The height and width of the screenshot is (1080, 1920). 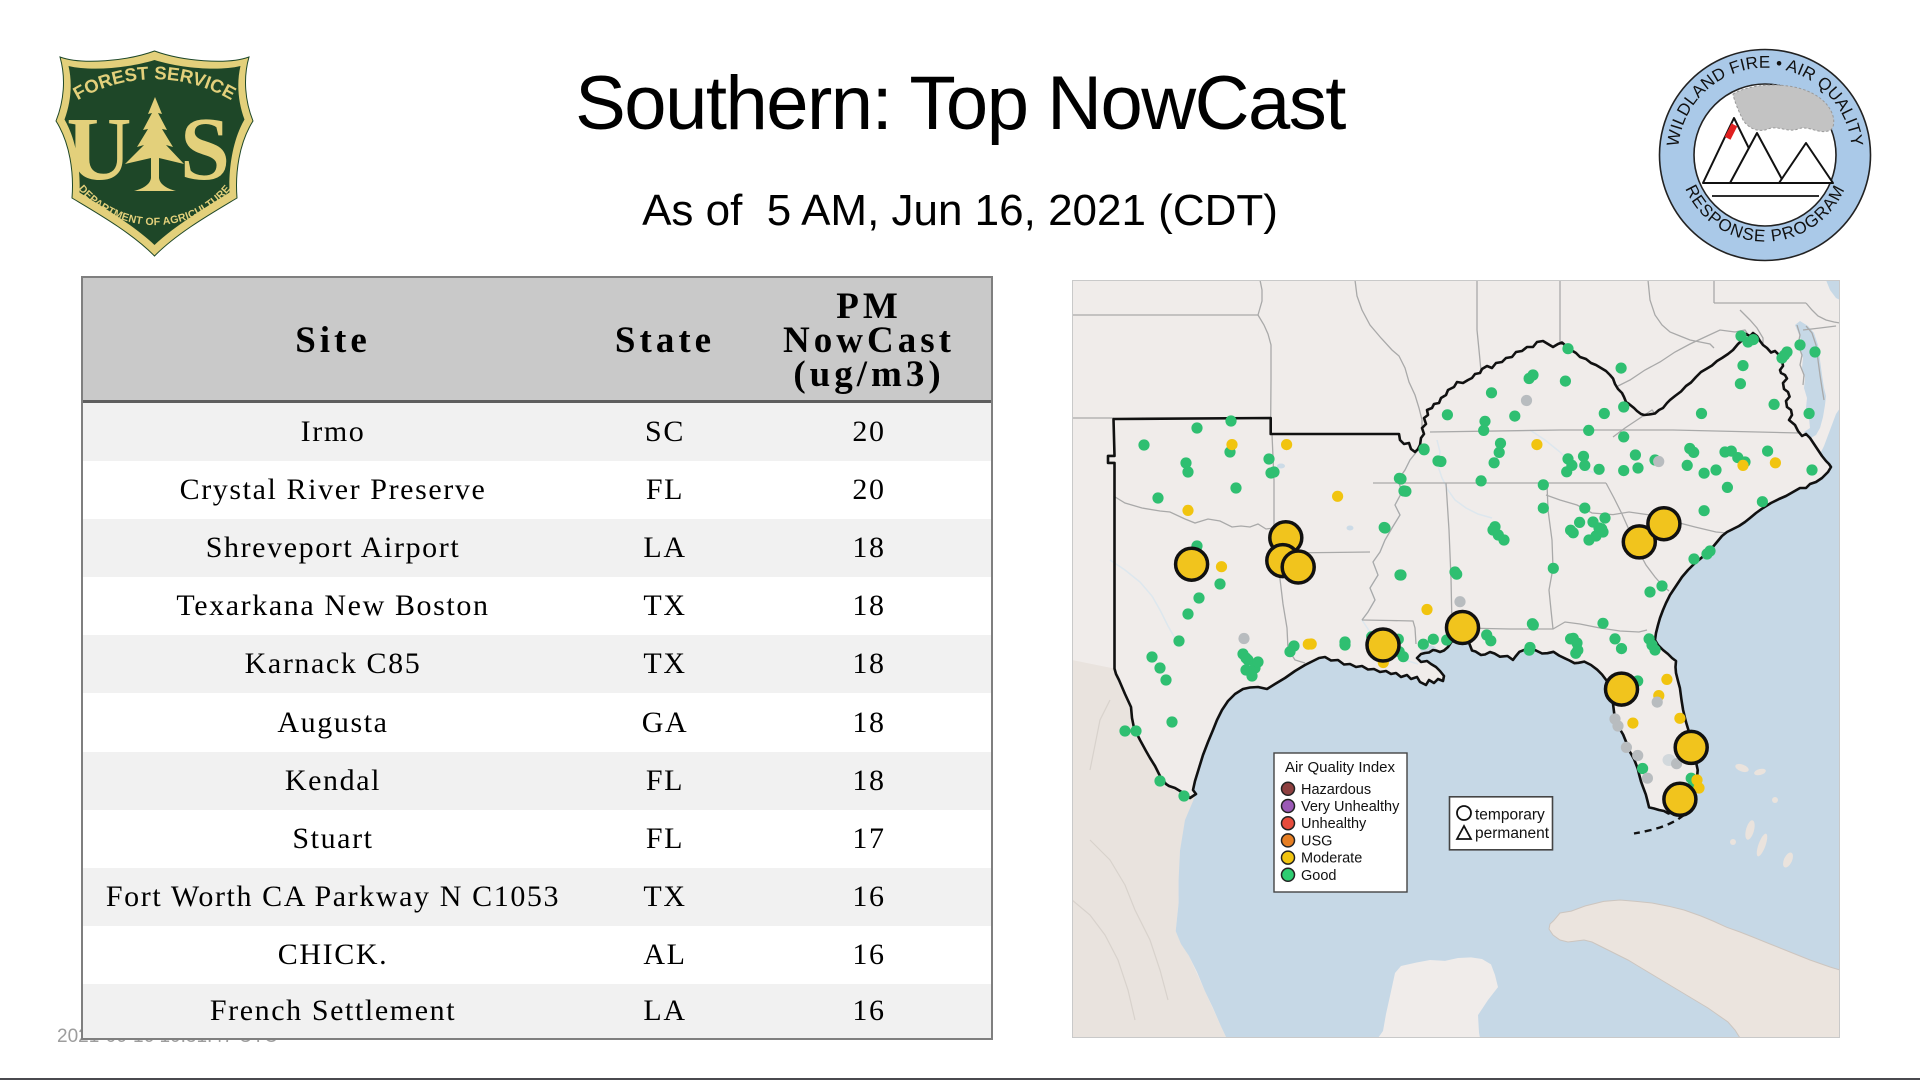 What do you see at coordinates (1340, 767) in the screenshot?
I see `svg-text: Air Quality Index` at bounding box center [1340, 767].